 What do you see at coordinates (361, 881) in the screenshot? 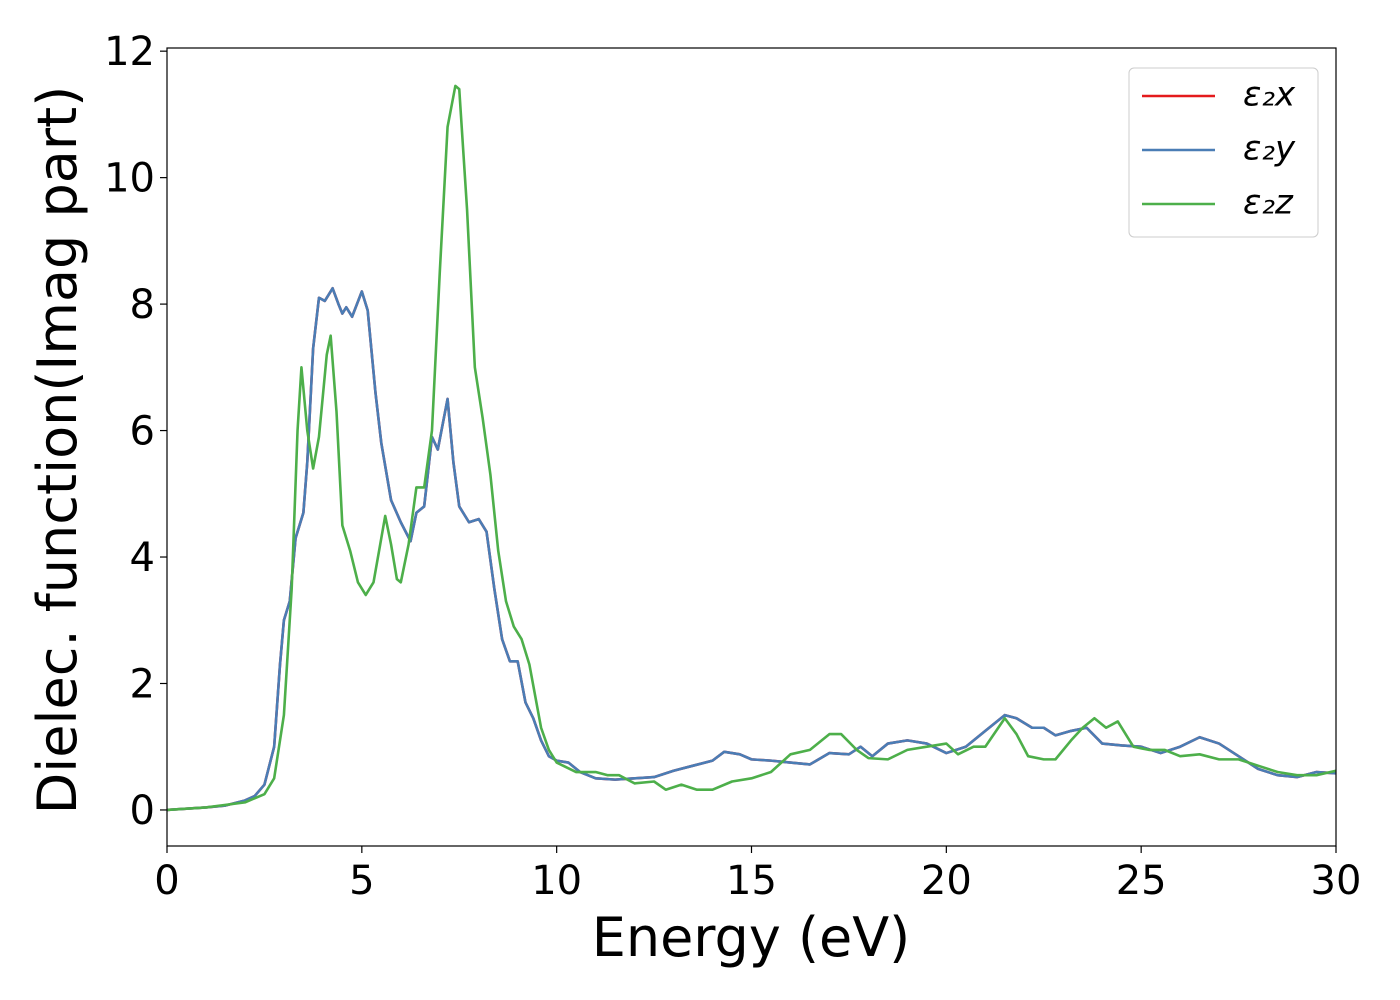
I see `x-tick-label: 5` at bounding box center [361, 881].